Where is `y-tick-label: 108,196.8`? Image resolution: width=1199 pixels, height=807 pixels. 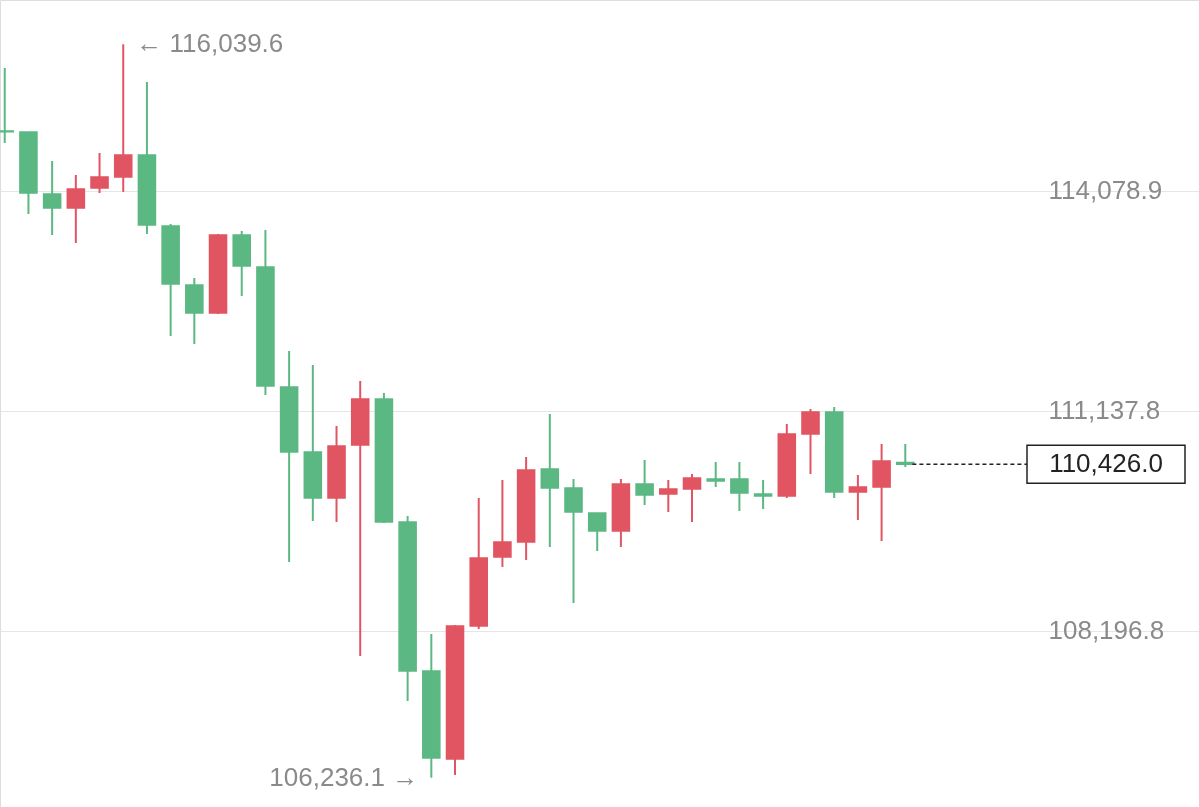
y-tick-label: 108,196.8 is located at coordinates (1106, 630).